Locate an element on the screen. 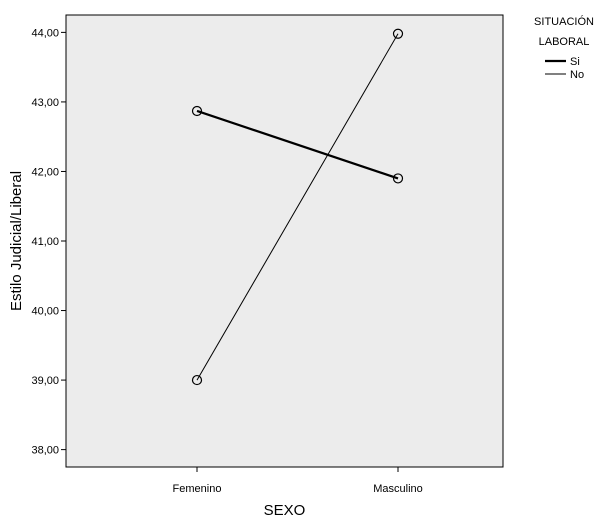  legend-label-si: Si is located at coordinates (575, 62).